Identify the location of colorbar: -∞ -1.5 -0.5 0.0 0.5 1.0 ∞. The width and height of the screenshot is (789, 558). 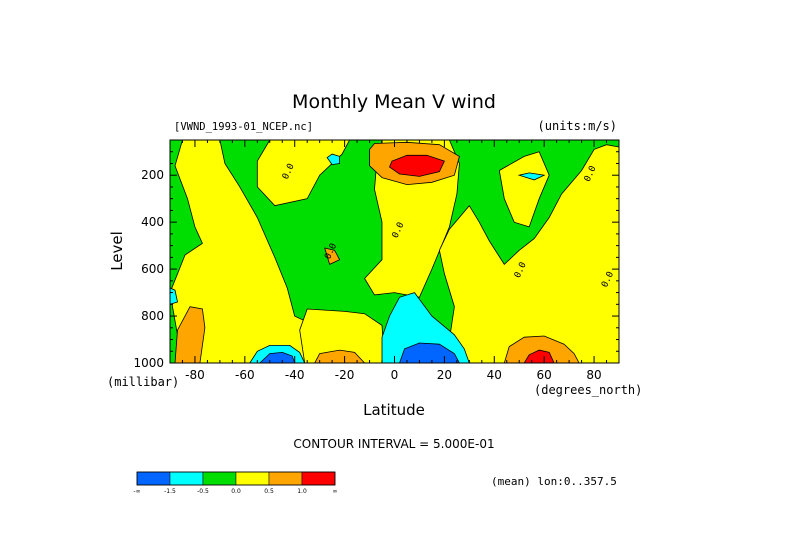
(235, 483).